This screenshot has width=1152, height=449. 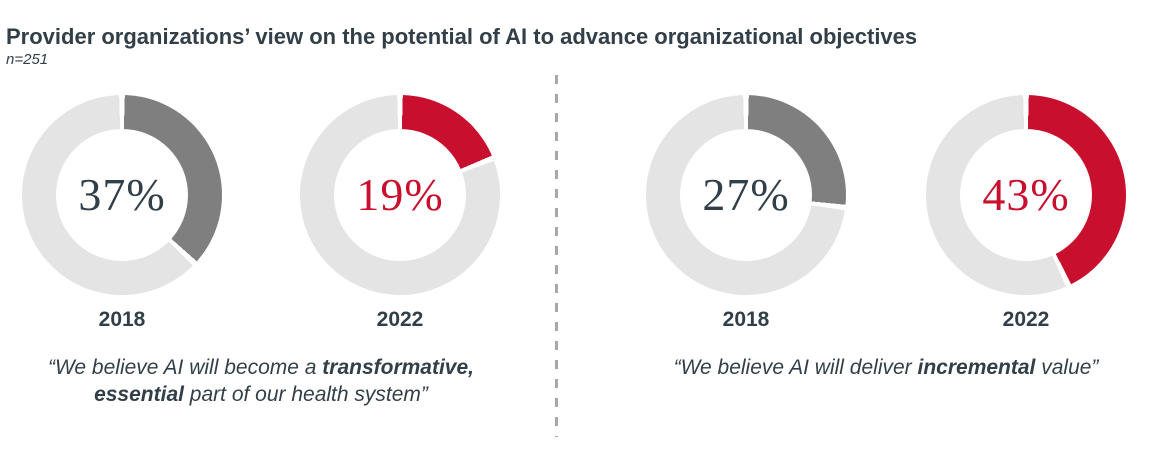 I want to click on donut-percent-label: 43%, so click(x=1026, y=194).